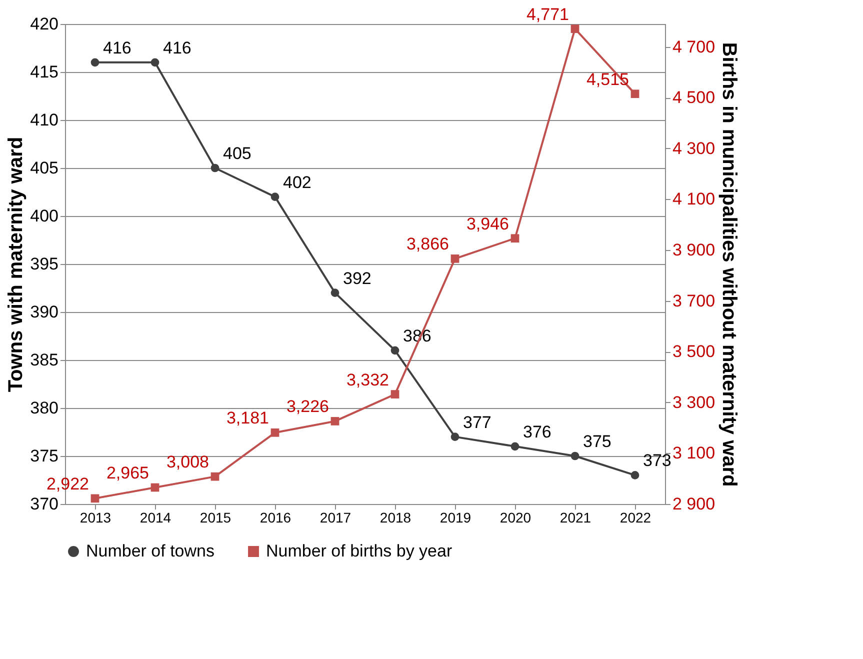  I want to click on y2-tick-label: 4 100, so click(694, 199).